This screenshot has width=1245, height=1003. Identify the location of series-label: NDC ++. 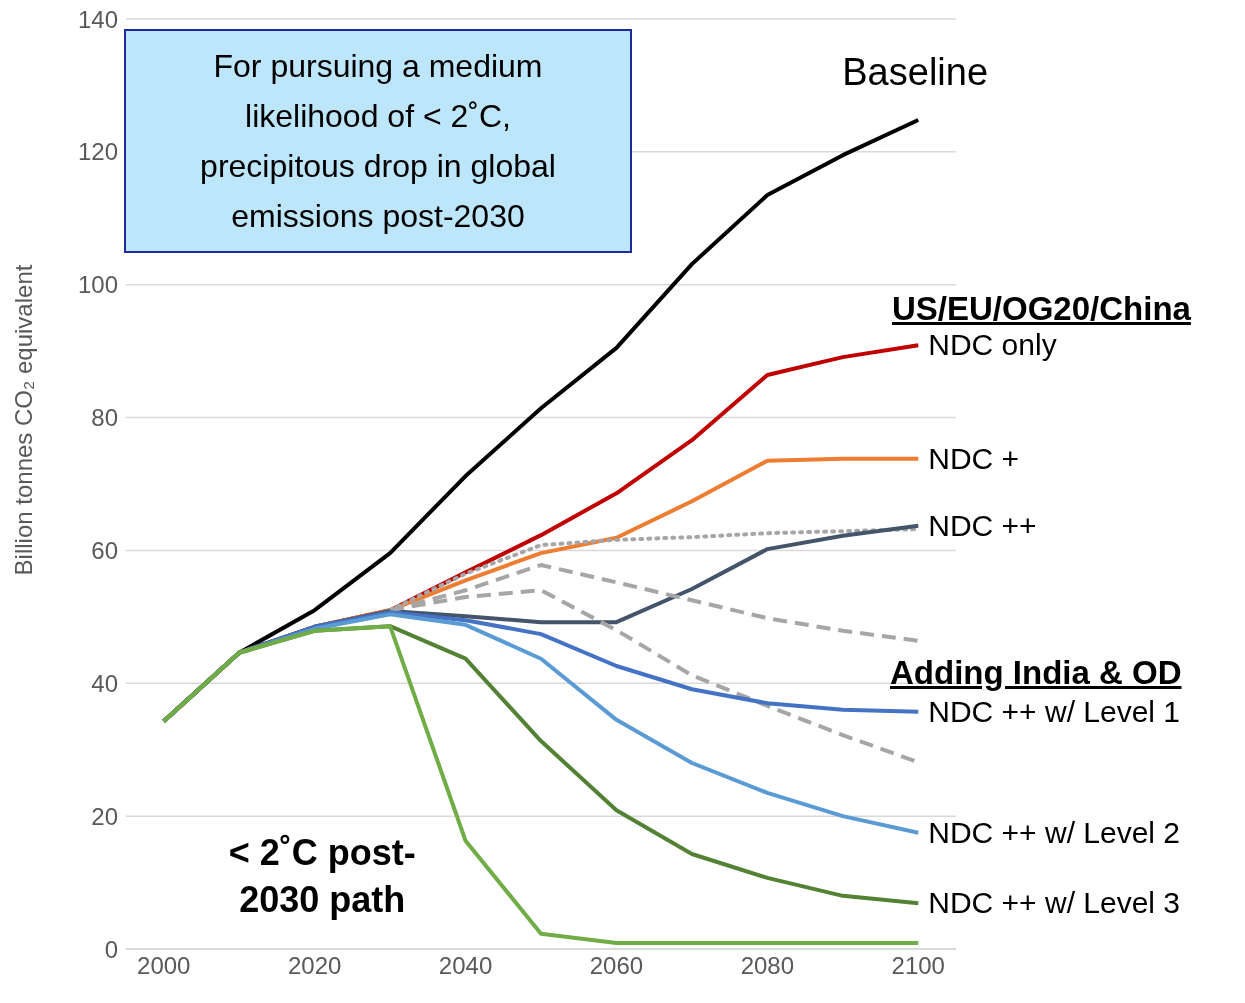
(982, 525).